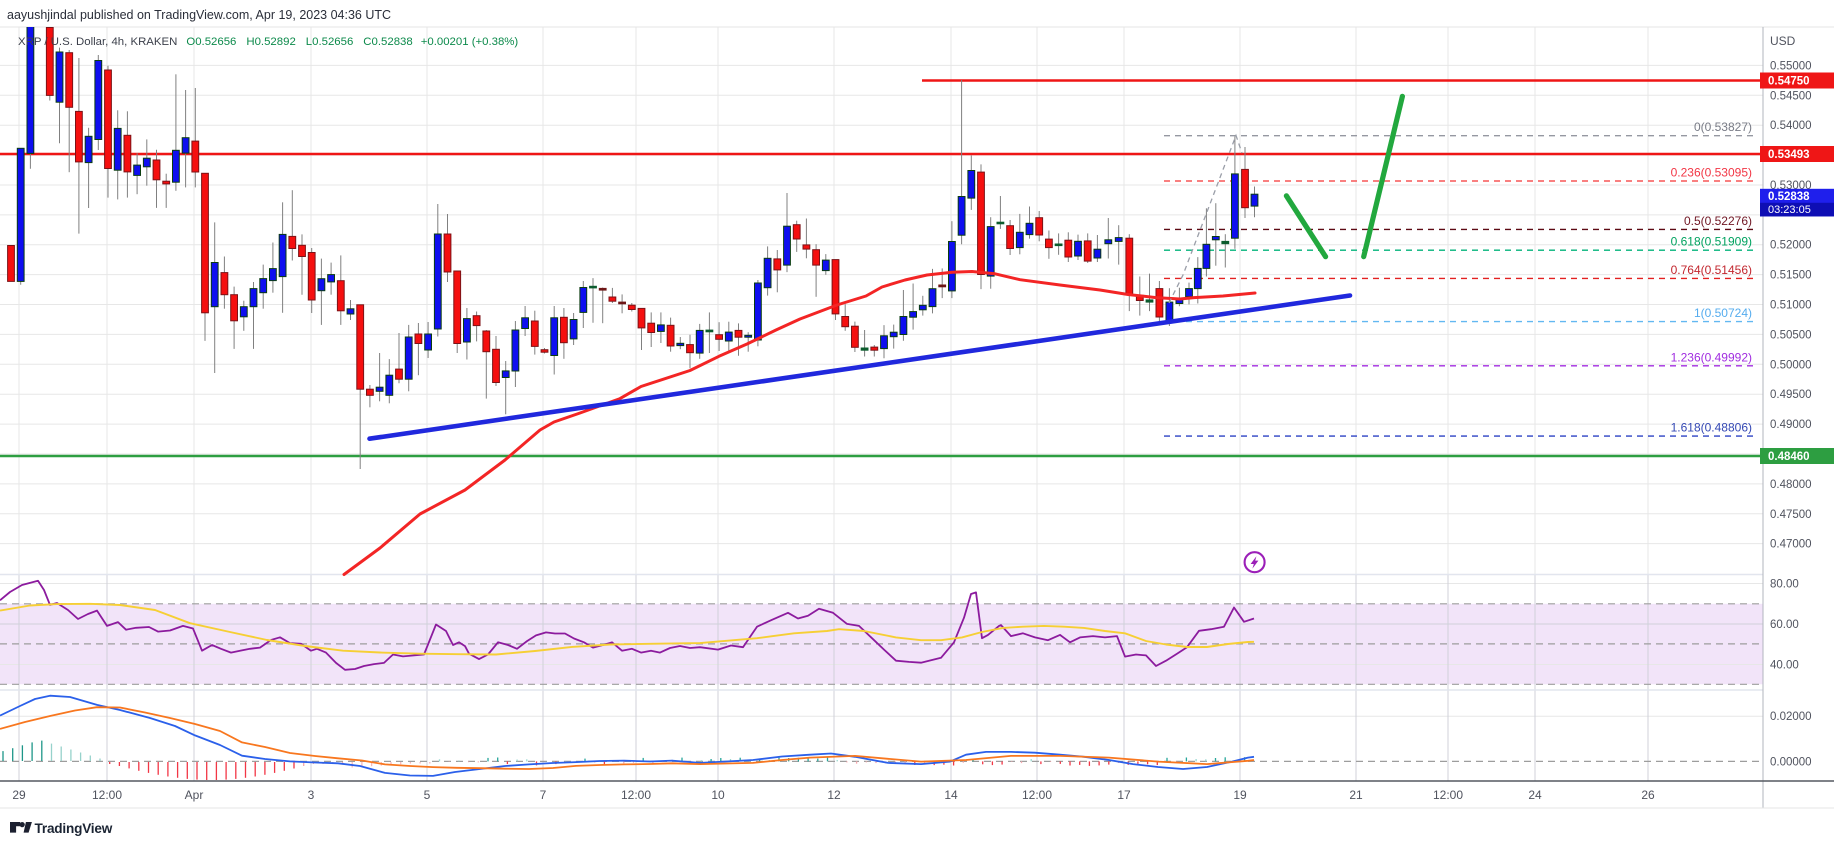 Image resolution: width=1834 pixels, height=845 pixels. What do you see at coordinates (1356, 795) in the screenshot?
I see `svg-text: 21` at bounding box center [1356, 795].